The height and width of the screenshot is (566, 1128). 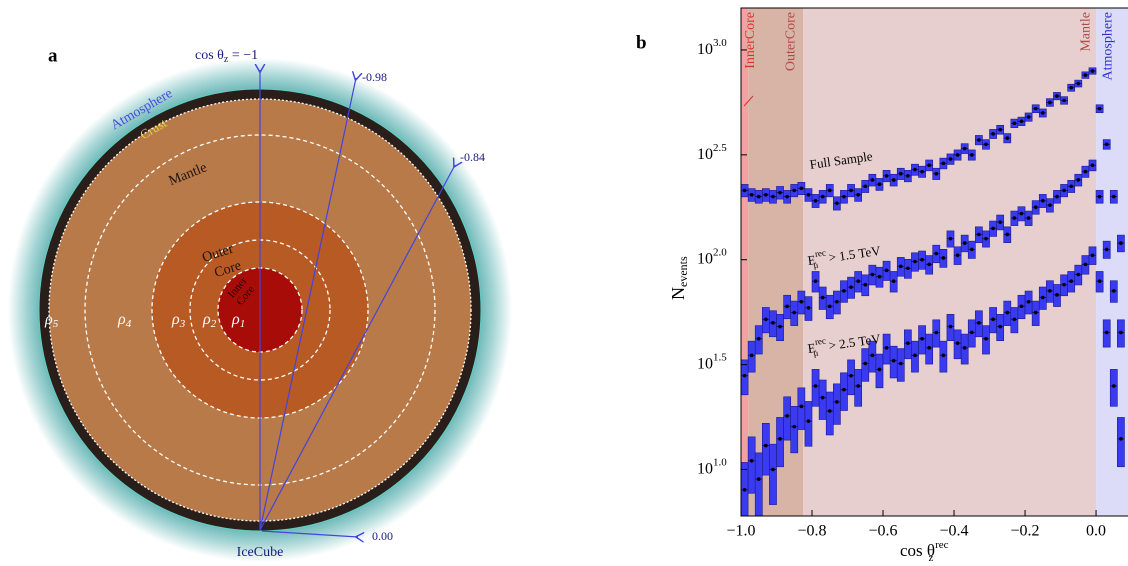 What do you see at coordinates (209, 320) in the screenshot?
I see `density-label: ρ2` at bounding box center [209, 320].